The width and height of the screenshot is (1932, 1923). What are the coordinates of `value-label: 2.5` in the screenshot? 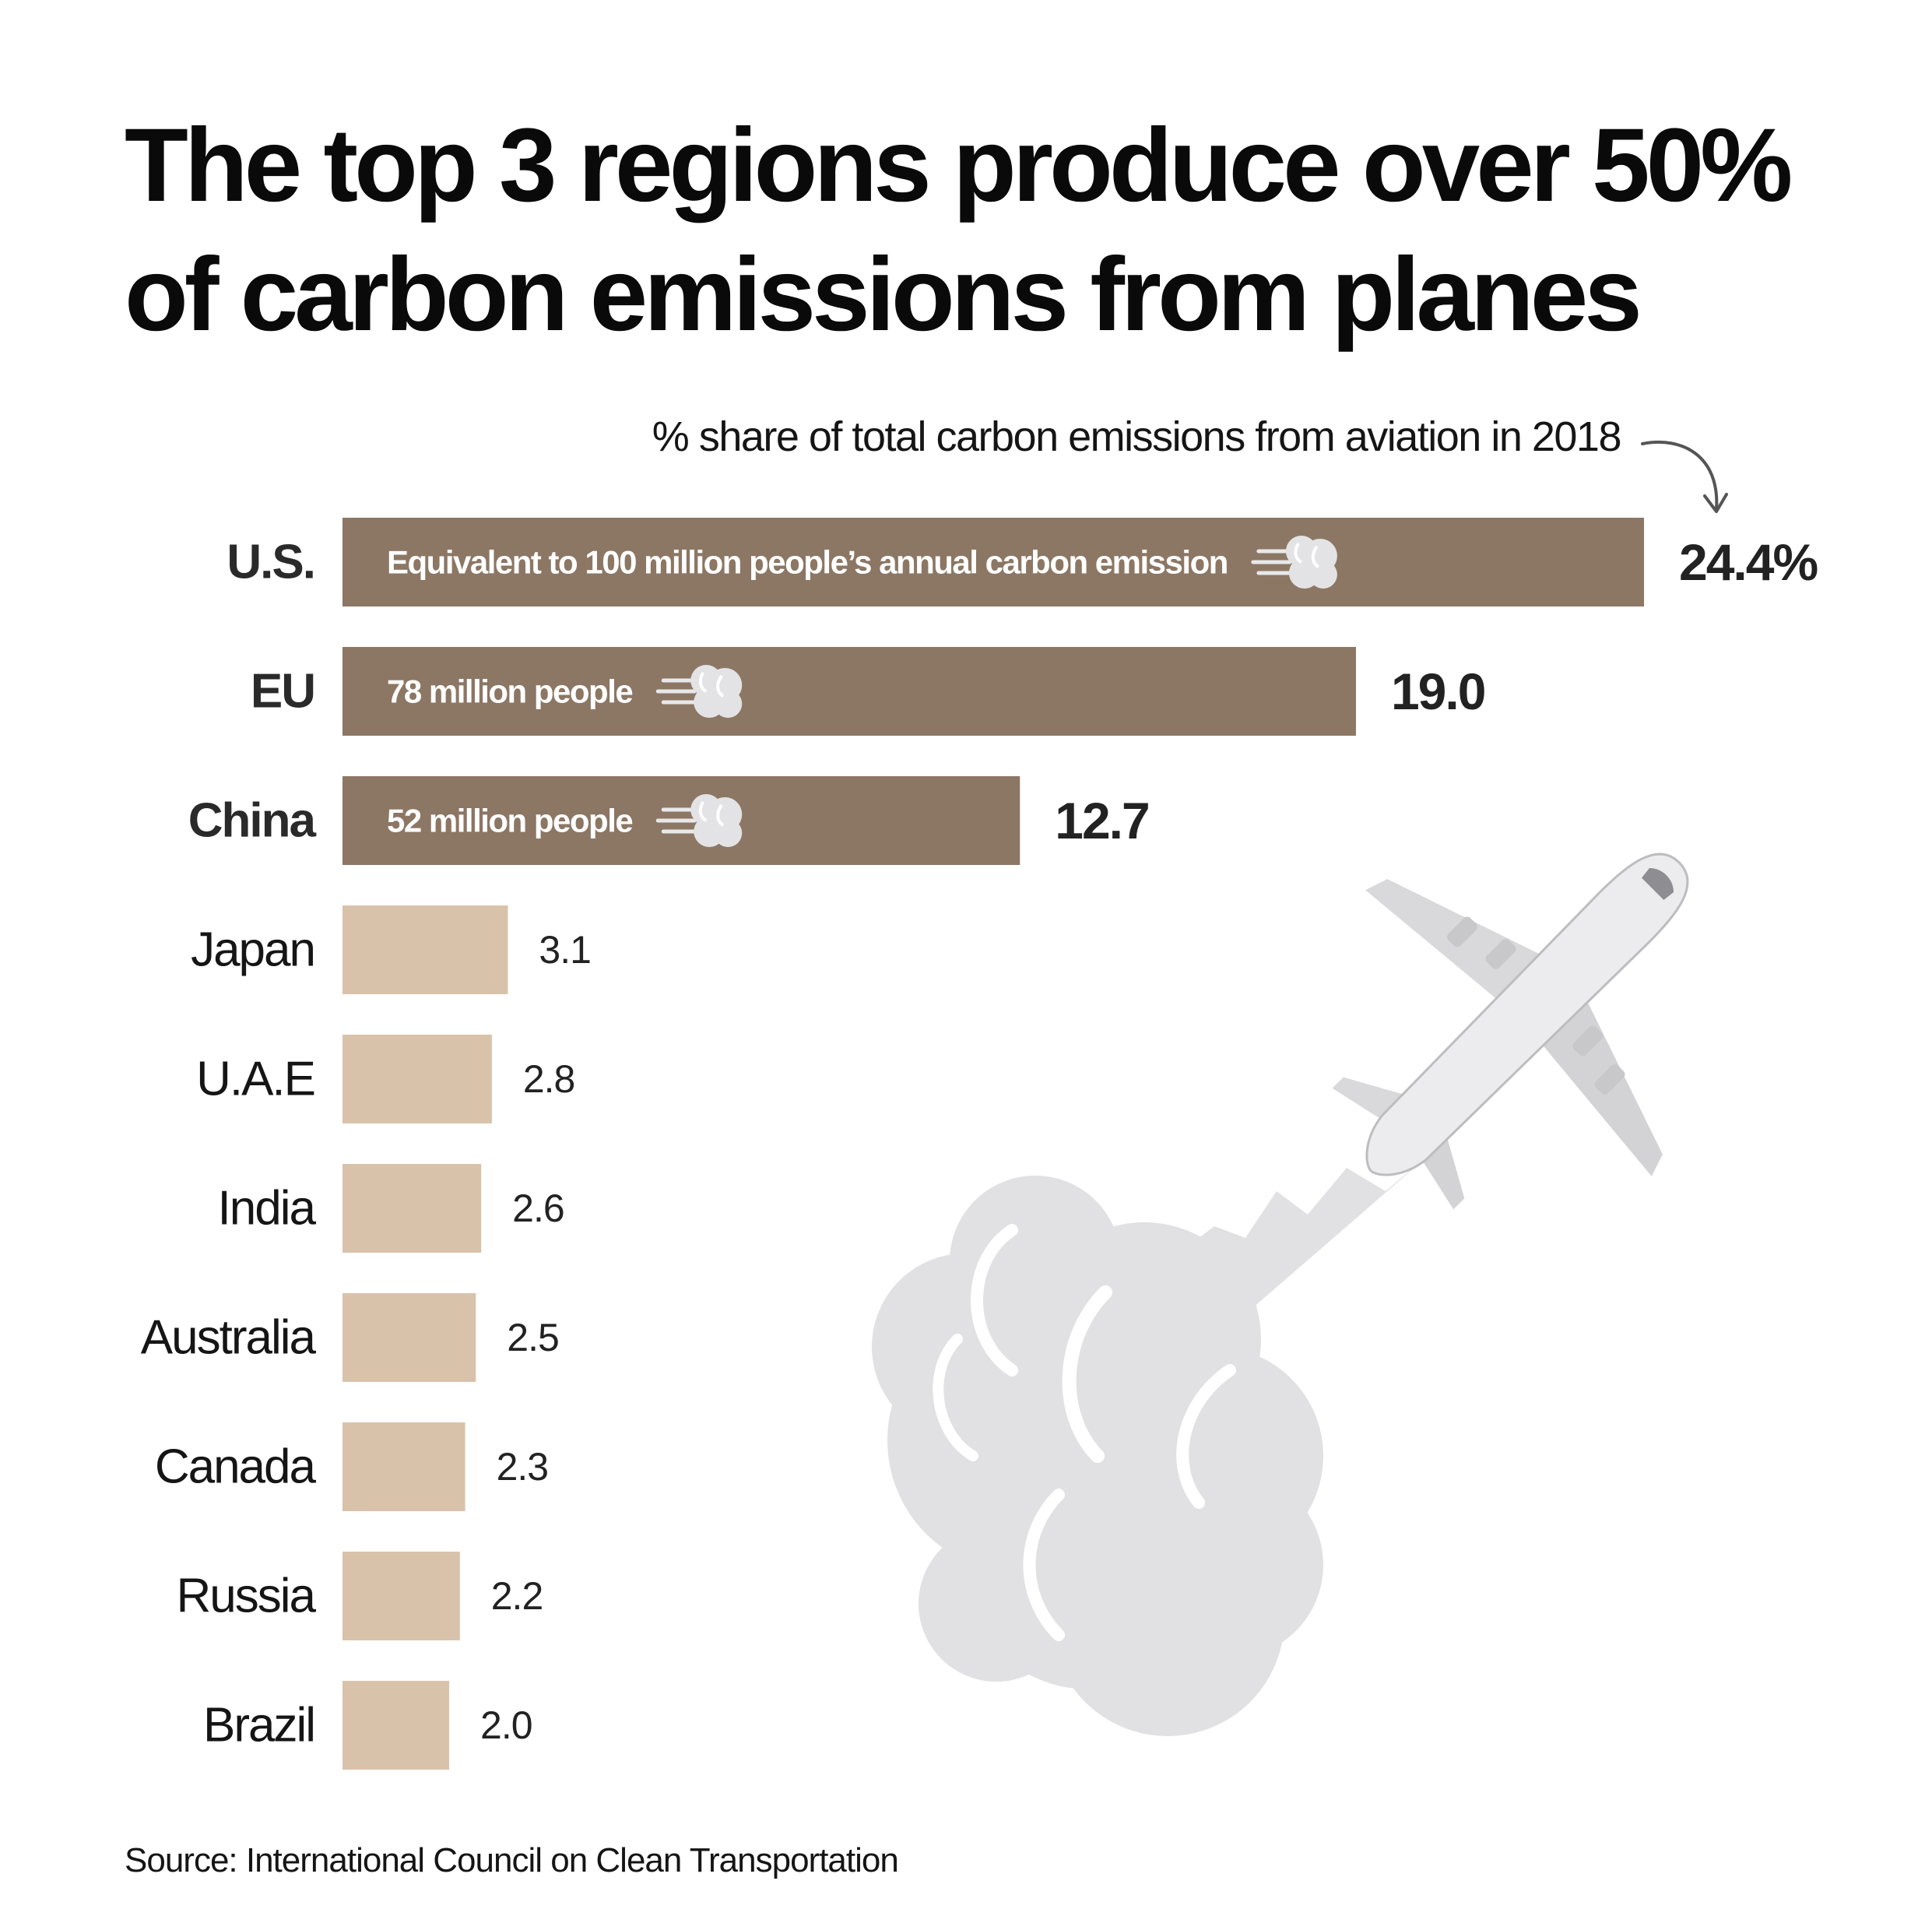 It's located at (533, 1337).